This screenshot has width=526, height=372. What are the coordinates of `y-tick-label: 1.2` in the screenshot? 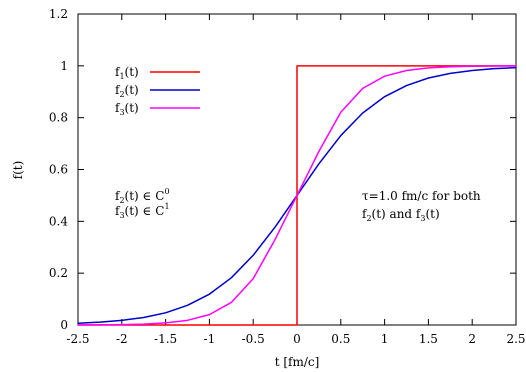 It's located at (58, 14).